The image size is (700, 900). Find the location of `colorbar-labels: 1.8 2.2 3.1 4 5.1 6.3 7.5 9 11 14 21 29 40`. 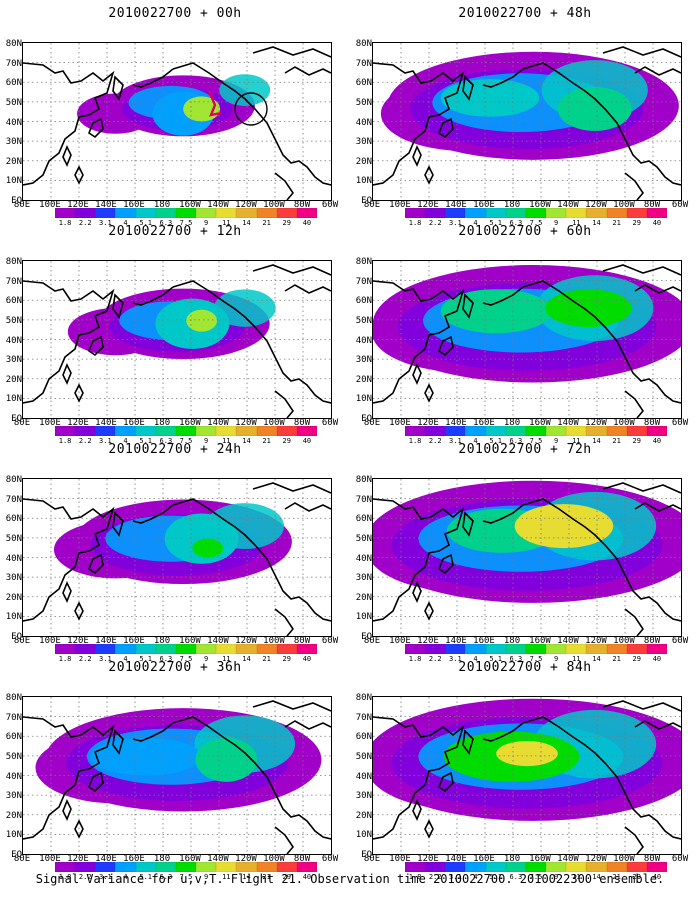

colorbar-labels: 1.8 2.2 3.1 4 5.1 6.3 7.5 9 11 14 21 29 40 is located at coordinates (186, 441).